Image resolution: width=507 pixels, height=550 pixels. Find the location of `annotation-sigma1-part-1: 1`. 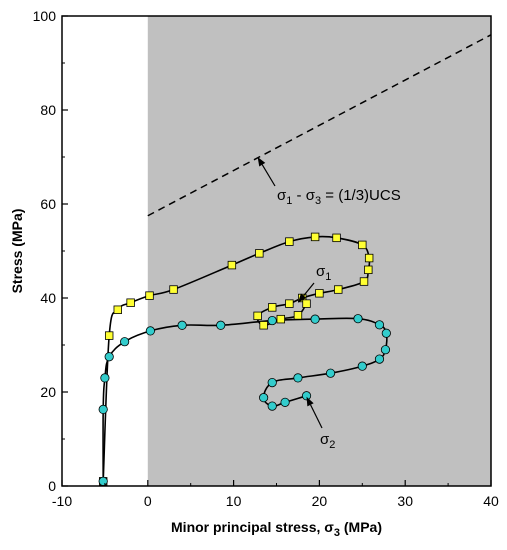

annotation-sigma1-part-1: 1 is located at coordinates (328, 277).